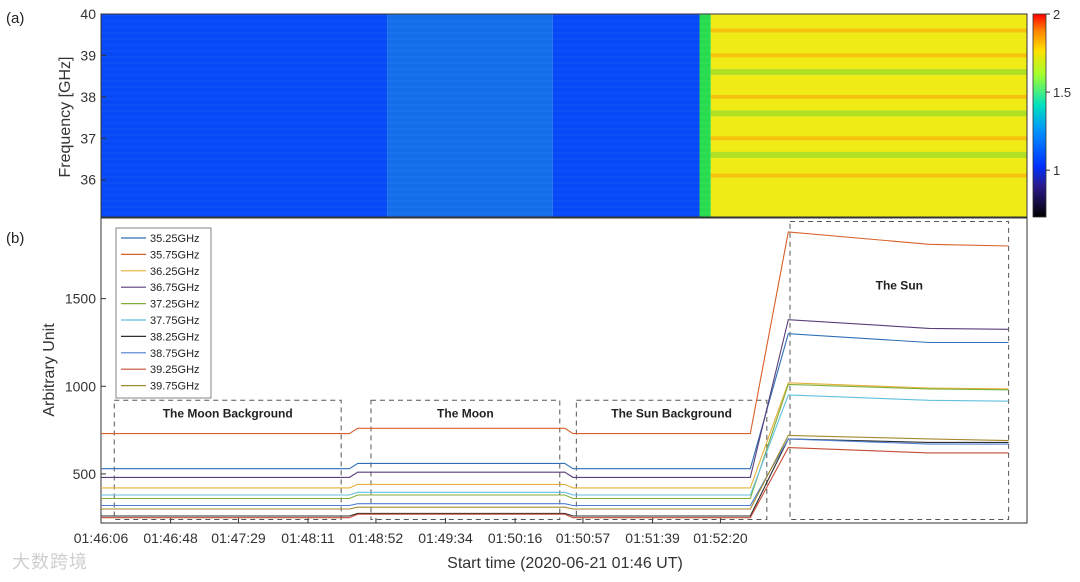 This screenshot has height=582, width=1080. I want to click on legend-label: 37.75GHz, so click(175, 321).